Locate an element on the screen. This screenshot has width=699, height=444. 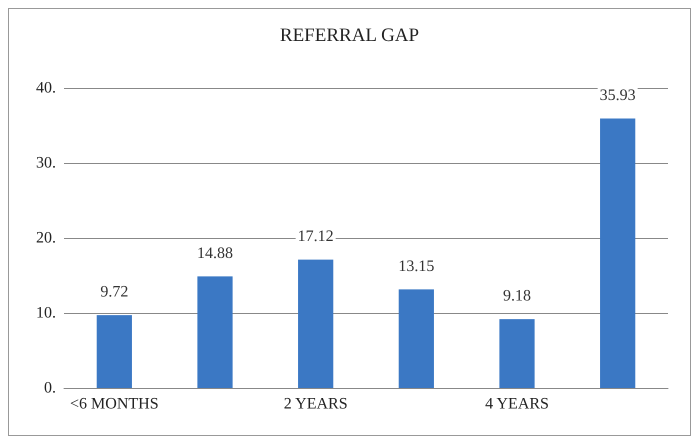
x-tick-label: 4 YEARS is located at coordinates (517, 404).